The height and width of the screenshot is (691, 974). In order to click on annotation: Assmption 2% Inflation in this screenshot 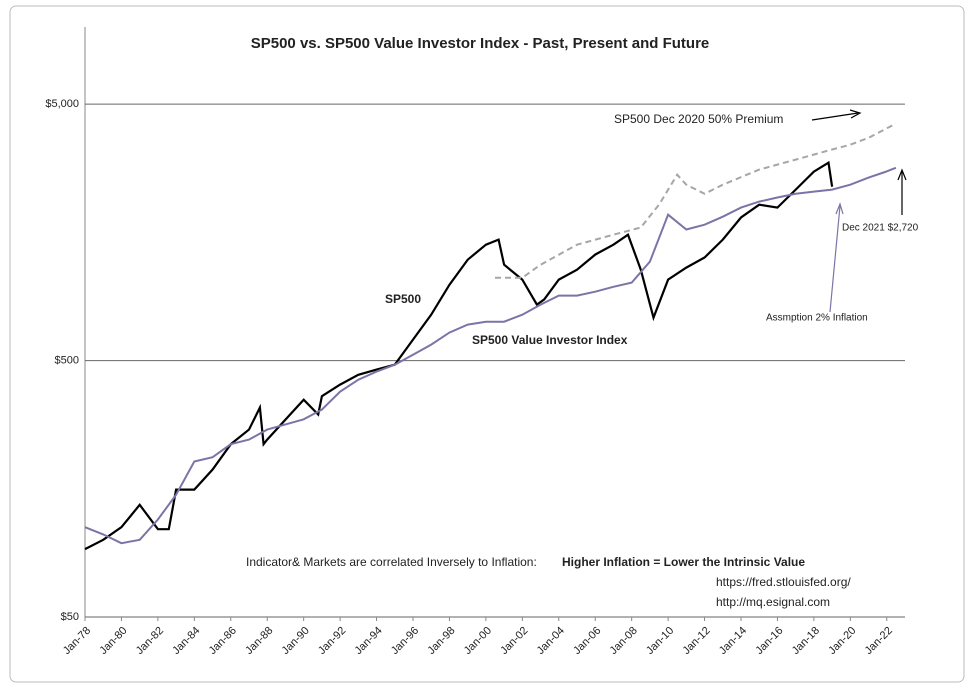, I will do `click(817, 318)`.